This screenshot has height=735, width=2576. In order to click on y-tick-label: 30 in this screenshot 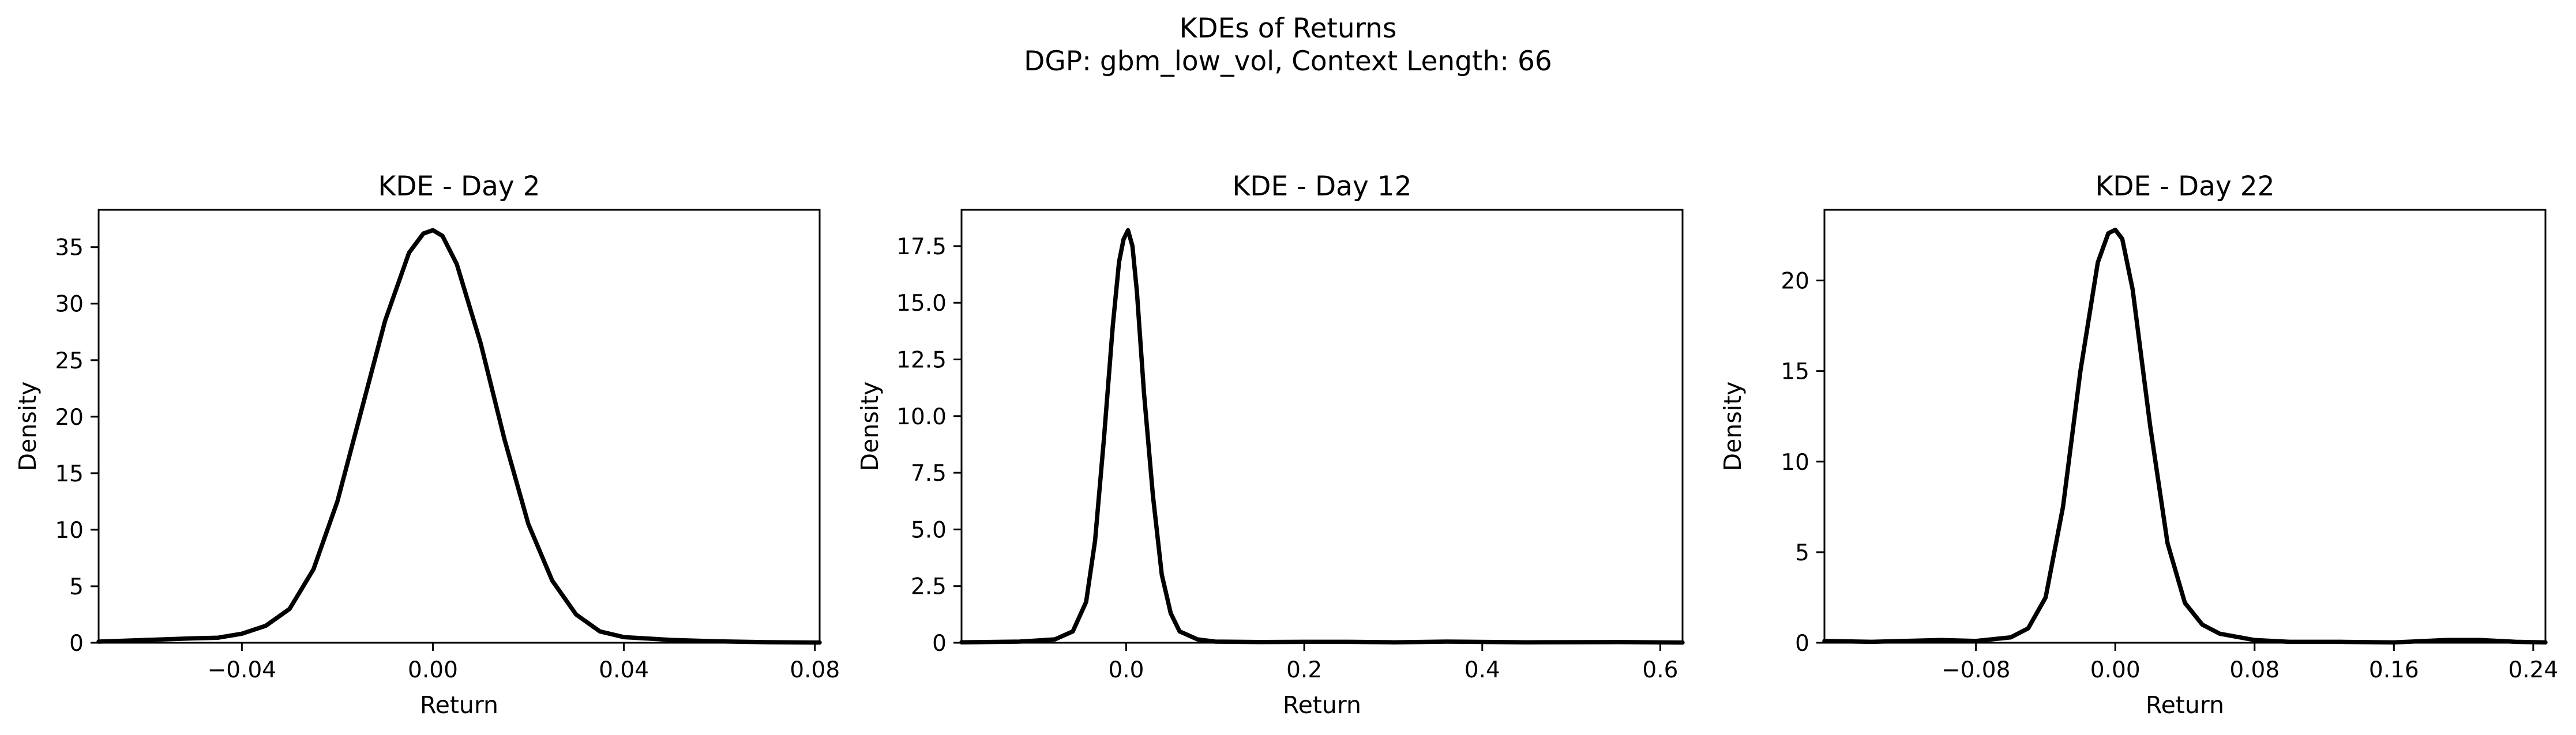, I will do `click(69, 305)`.